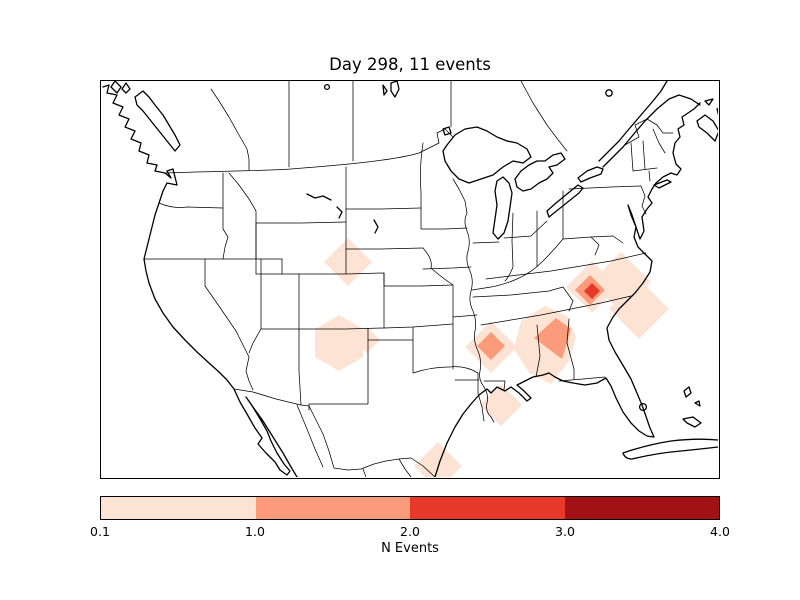 Image resolution: width=800 pixels, height=600 pixels. What do you see at coordinates (255, 531) in the screenshot?
I see `colorbar-tick-label: 1.0` at bounding box center [255, 531].